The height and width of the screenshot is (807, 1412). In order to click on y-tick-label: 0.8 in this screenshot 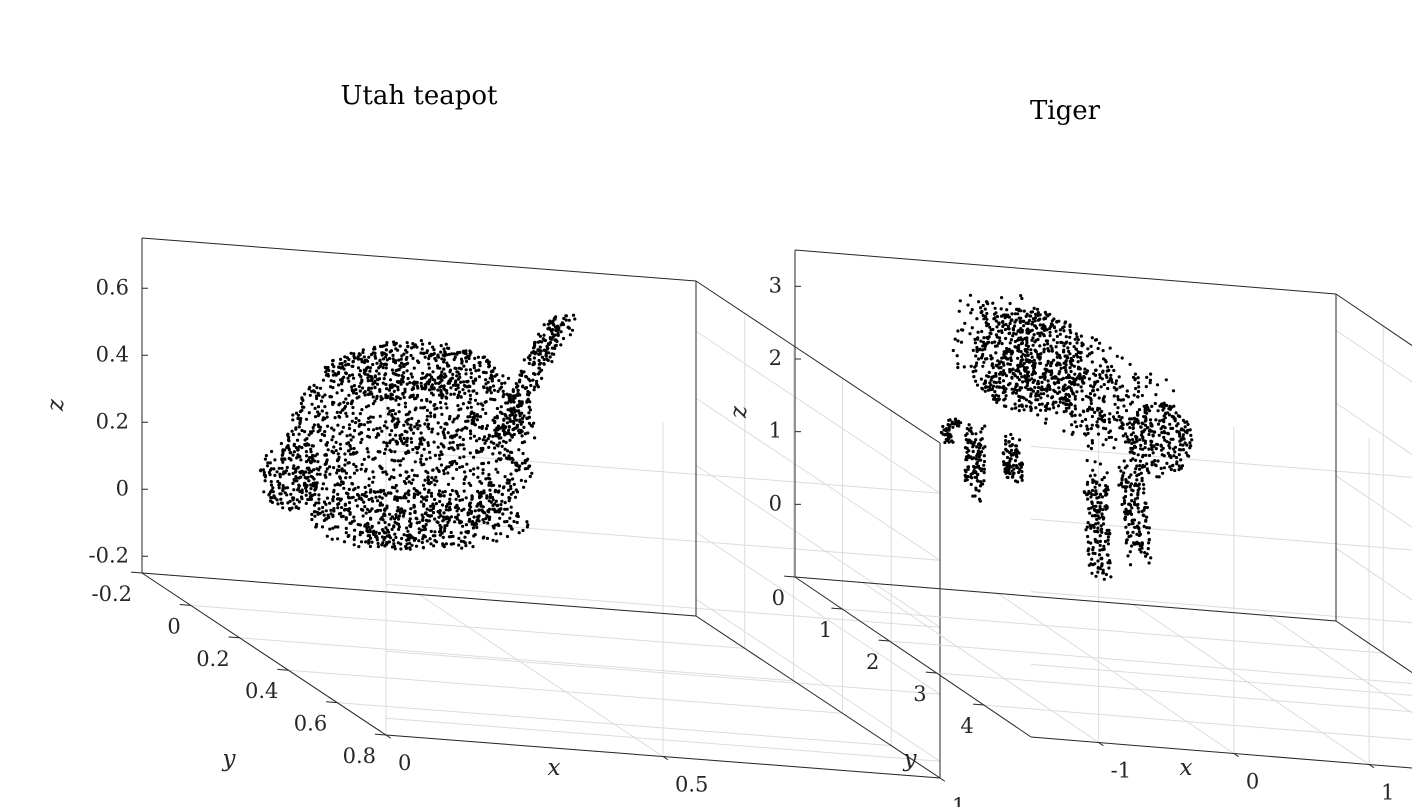, I will do `click(359, 756)`.